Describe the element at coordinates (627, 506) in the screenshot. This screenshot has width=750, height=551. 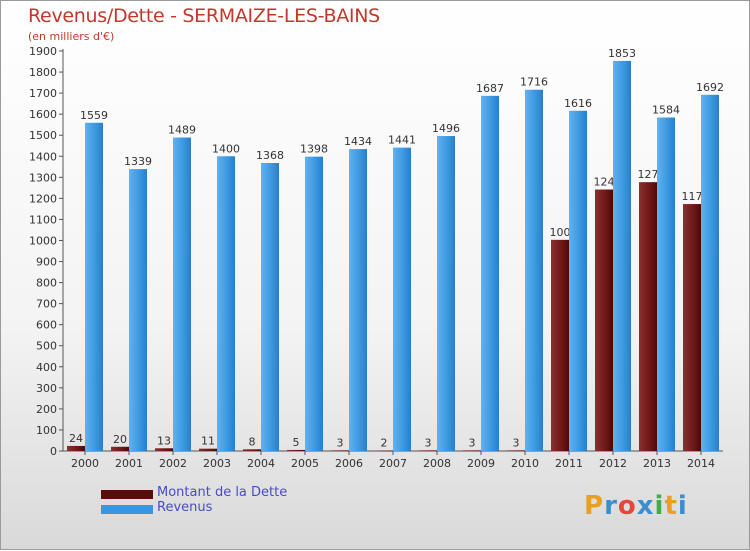
I see `logo-letter: o` at that location.